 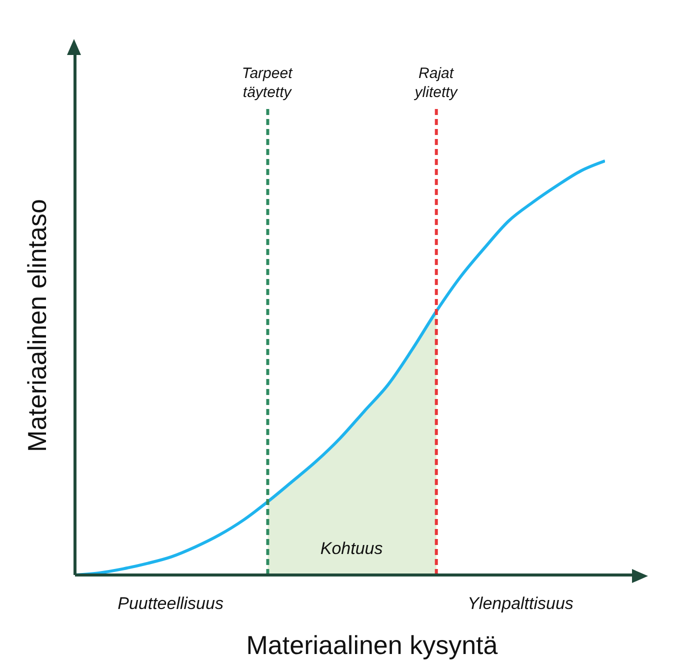 What do you see at coordinates (372, 645) in the screenshot?
I see `x-axis-title: Materiaalinen kysyntä` at bounding box center [372, 645].